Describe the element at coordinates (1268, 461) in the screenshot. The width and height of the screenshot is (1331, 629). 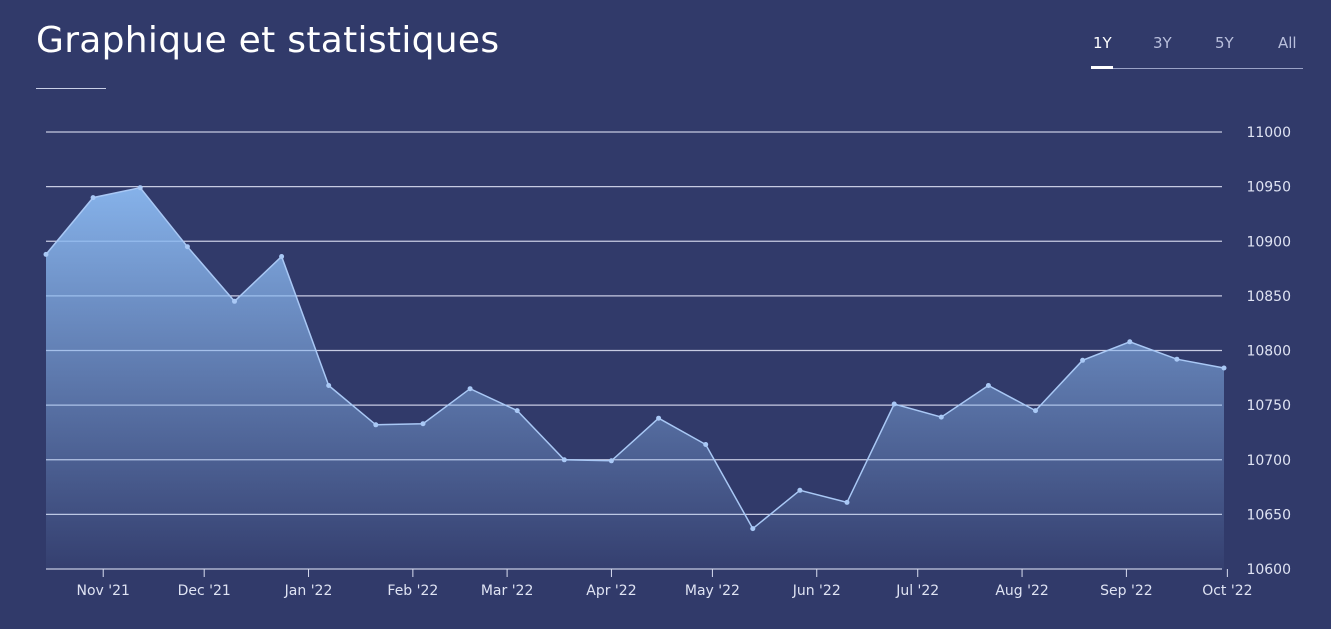
I see `y-tick-label: 10700` at that location.